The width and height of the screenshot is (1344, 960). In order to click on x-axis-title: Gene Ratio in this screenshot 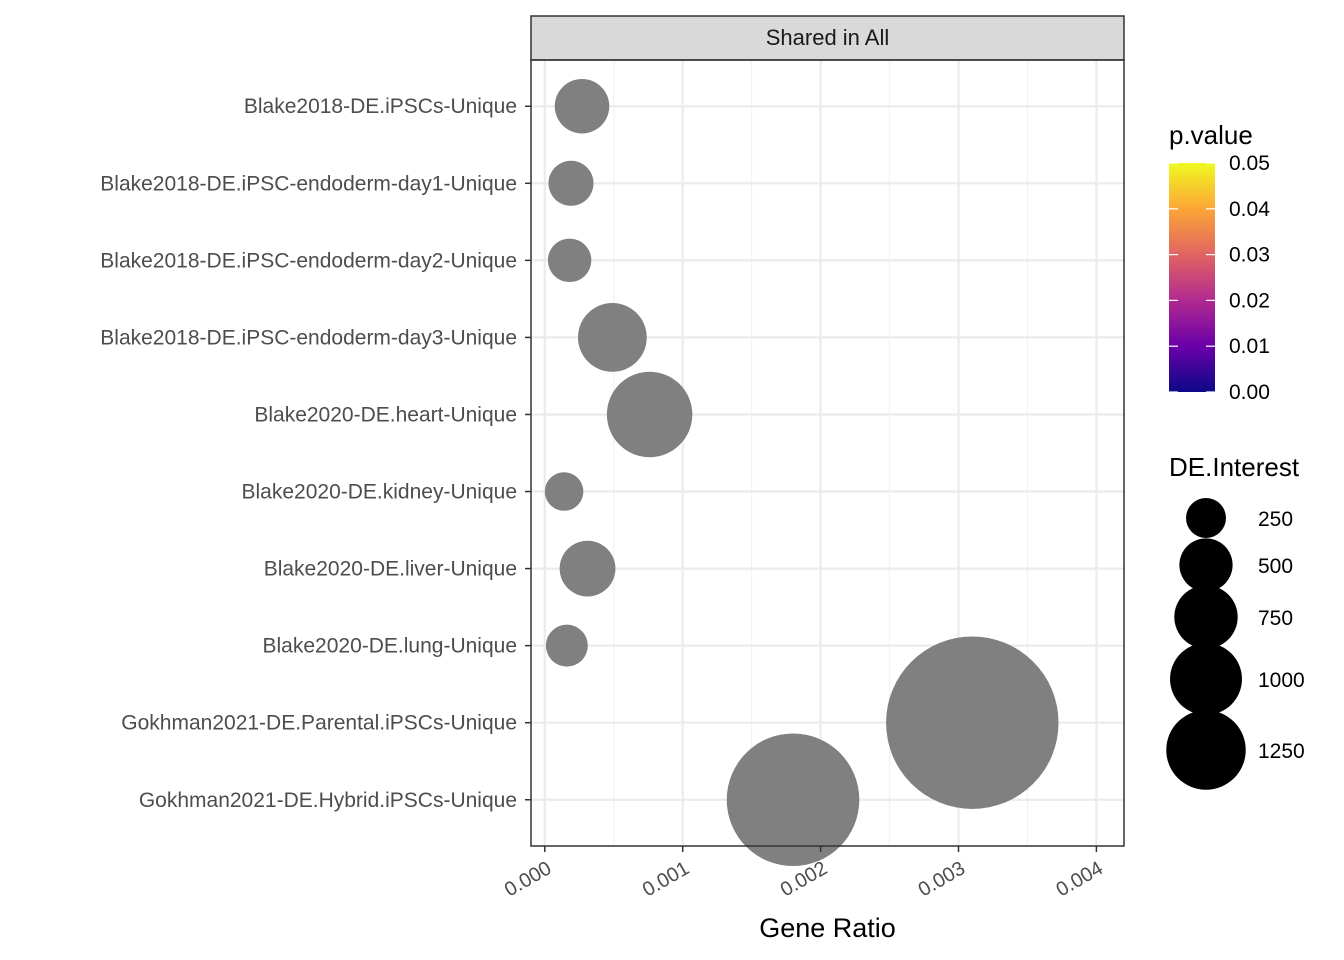, I will do `click(827, 928)`.